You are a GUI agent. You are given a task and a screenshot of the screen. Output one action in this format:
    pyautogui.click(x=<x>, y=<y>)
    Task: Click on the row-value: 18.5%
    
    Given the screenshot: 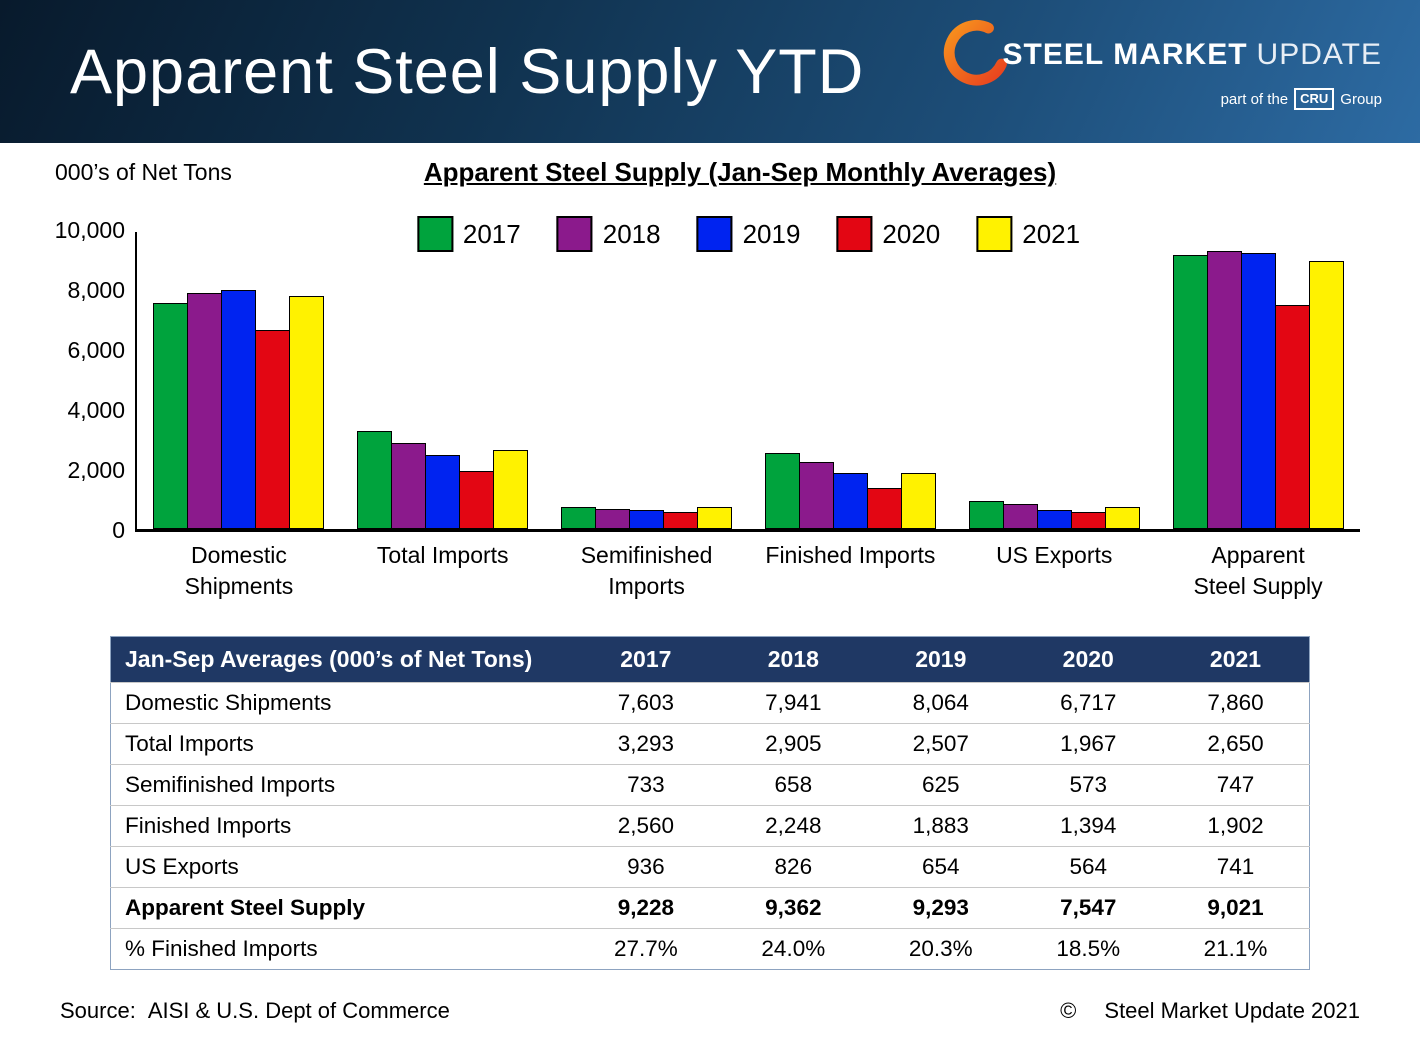 What is the action you would take?
    pyautogui.click(x=1088, y=949)
    